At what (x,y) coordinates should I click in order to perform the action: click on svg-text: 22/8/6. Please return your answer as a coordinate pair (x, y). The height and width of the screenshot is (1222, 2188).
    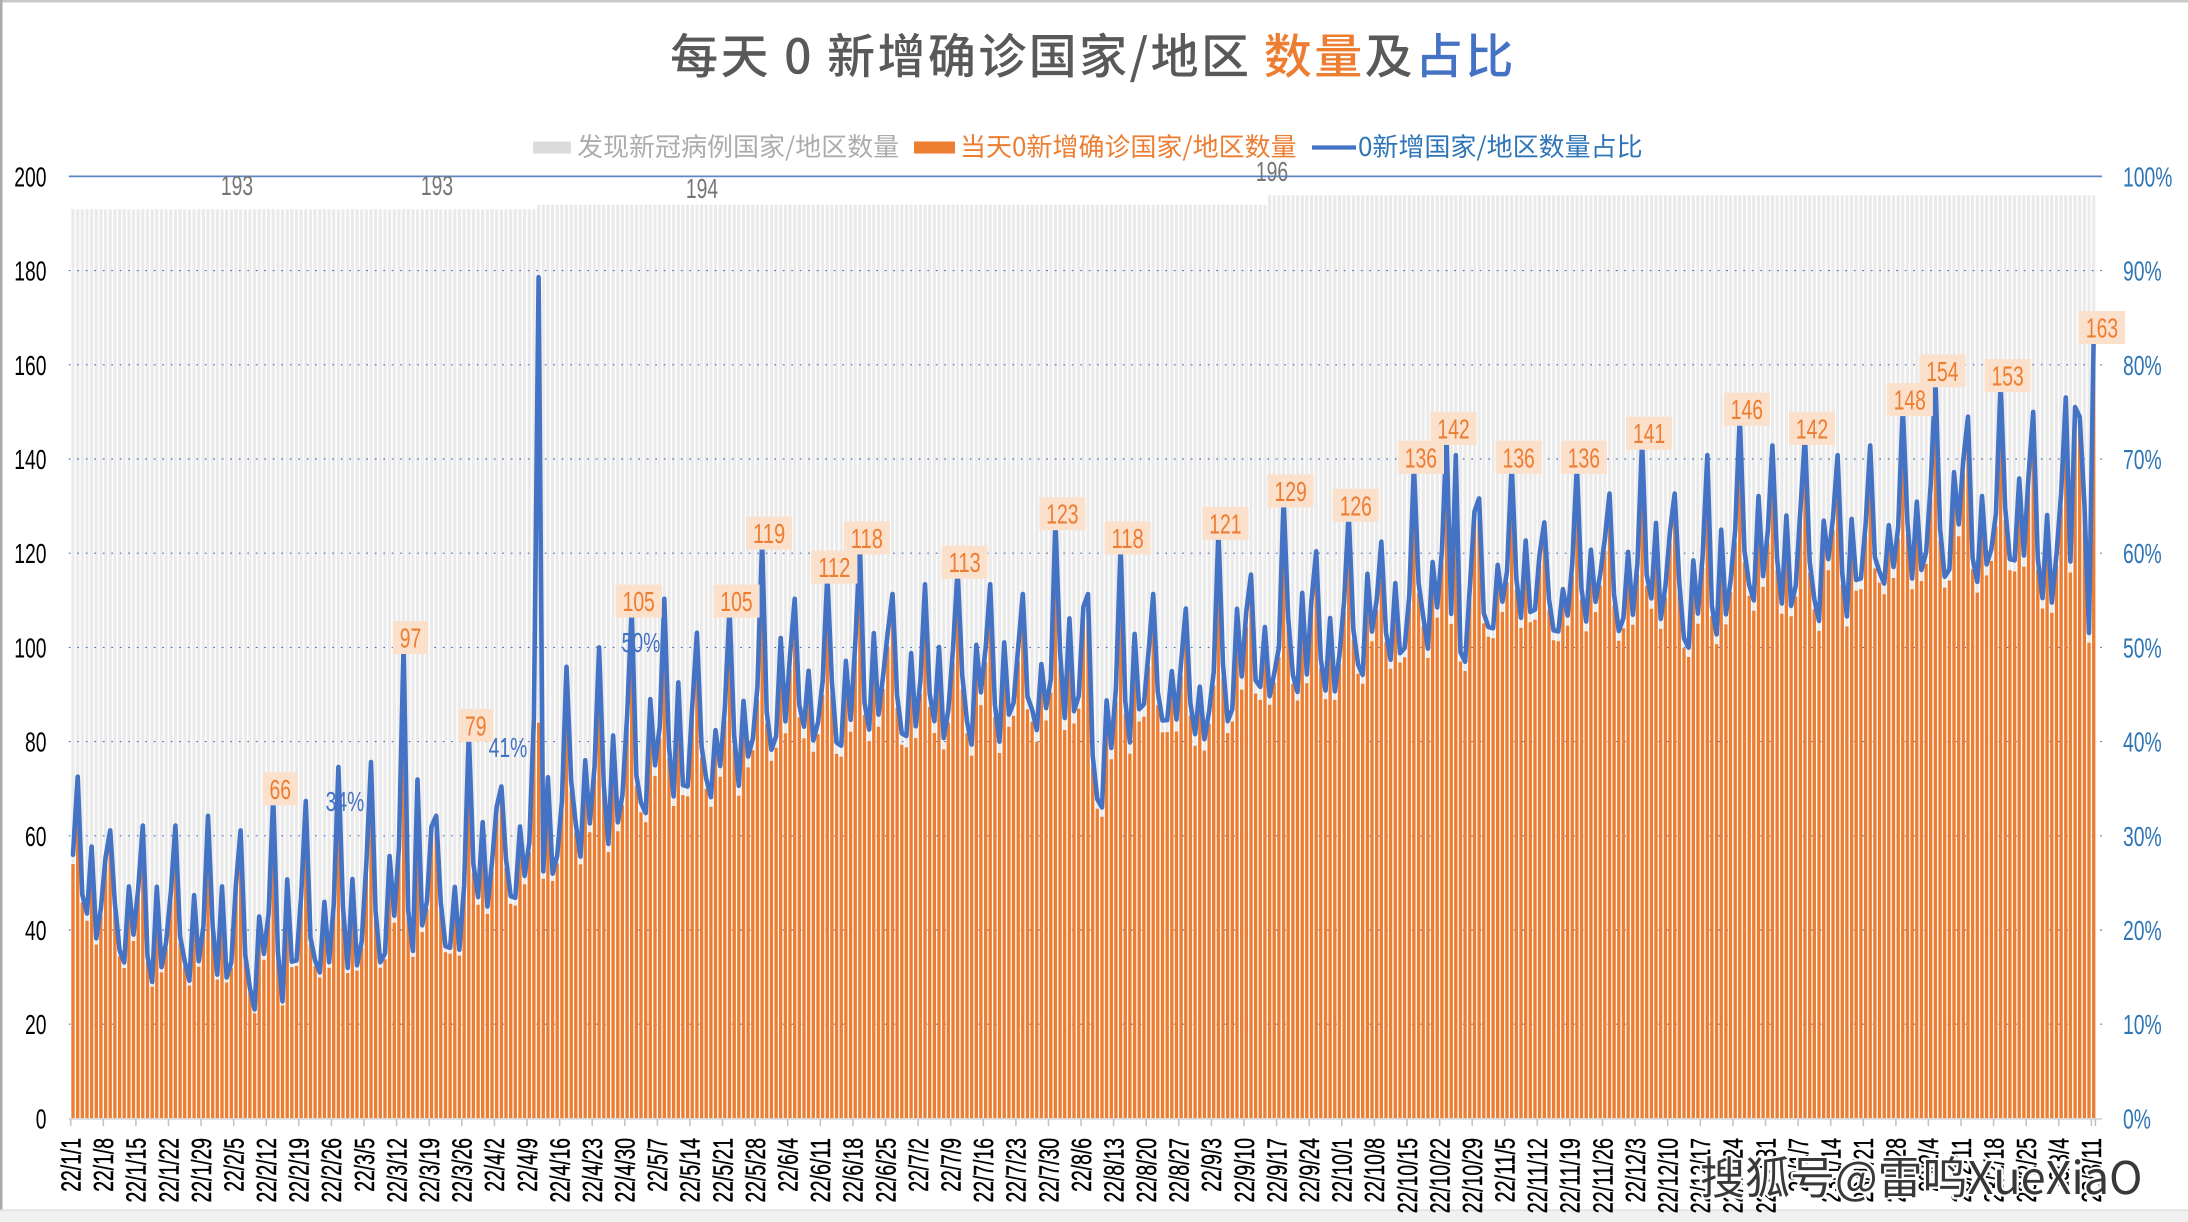
    Looking at the image, I should click on (1081, 1165).